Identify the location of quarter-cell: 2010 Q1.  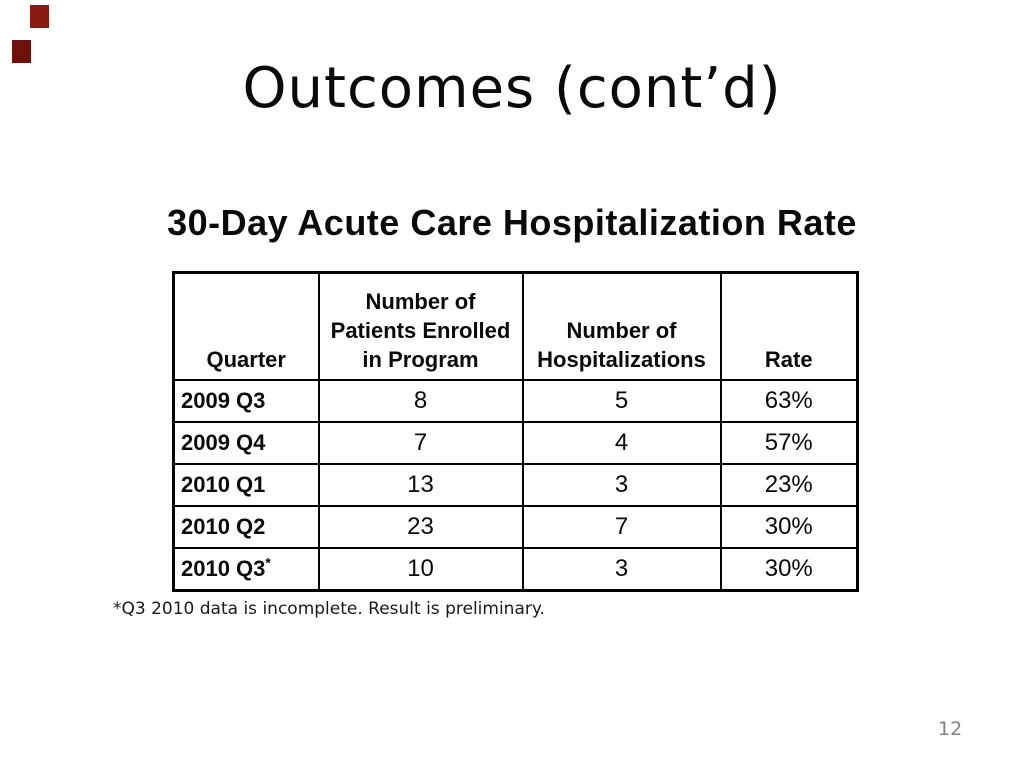
(246, 485).